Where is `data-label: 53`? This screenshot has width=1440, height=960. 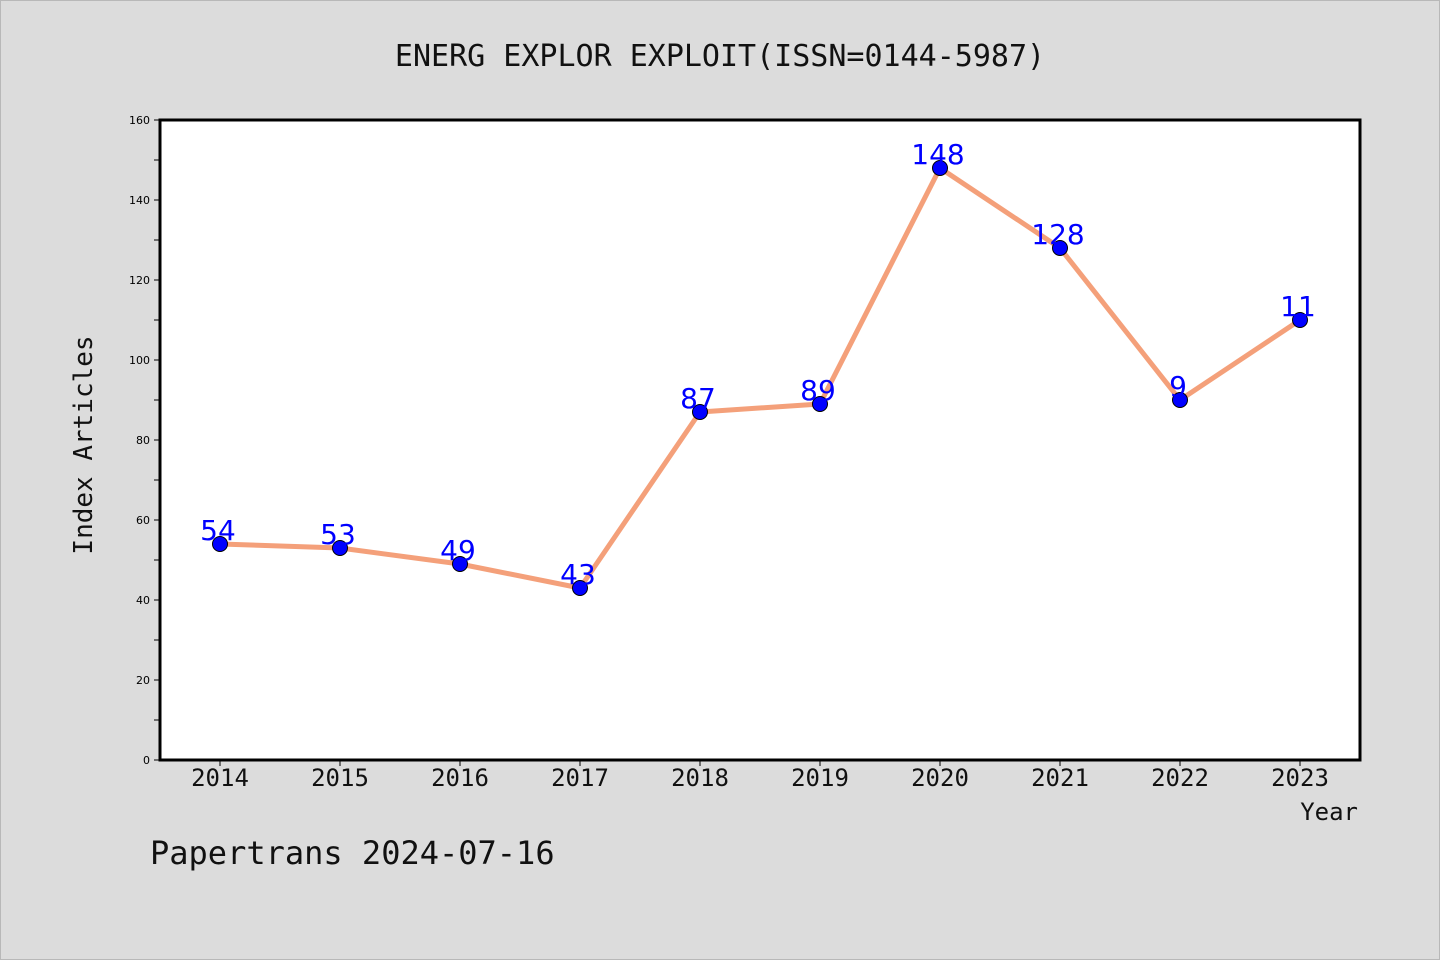
data-label: 53 is located at coordinates (338, 534).